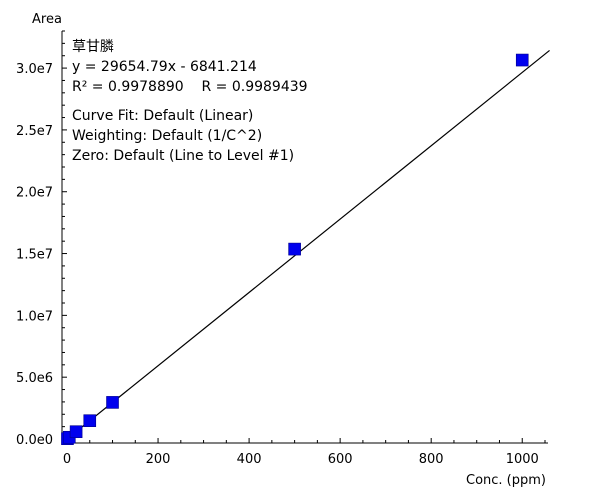  What do you see at coordinates (431, 459) in the screenshot?
I see `x-tick-label: 800` at bounding box center [431, 459].